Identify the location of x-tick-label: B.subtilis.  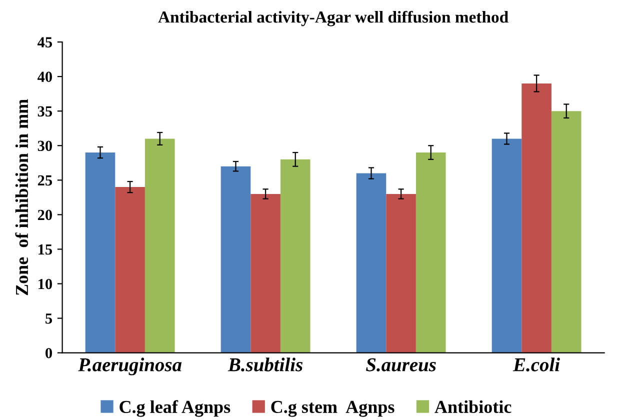
(265, 365).